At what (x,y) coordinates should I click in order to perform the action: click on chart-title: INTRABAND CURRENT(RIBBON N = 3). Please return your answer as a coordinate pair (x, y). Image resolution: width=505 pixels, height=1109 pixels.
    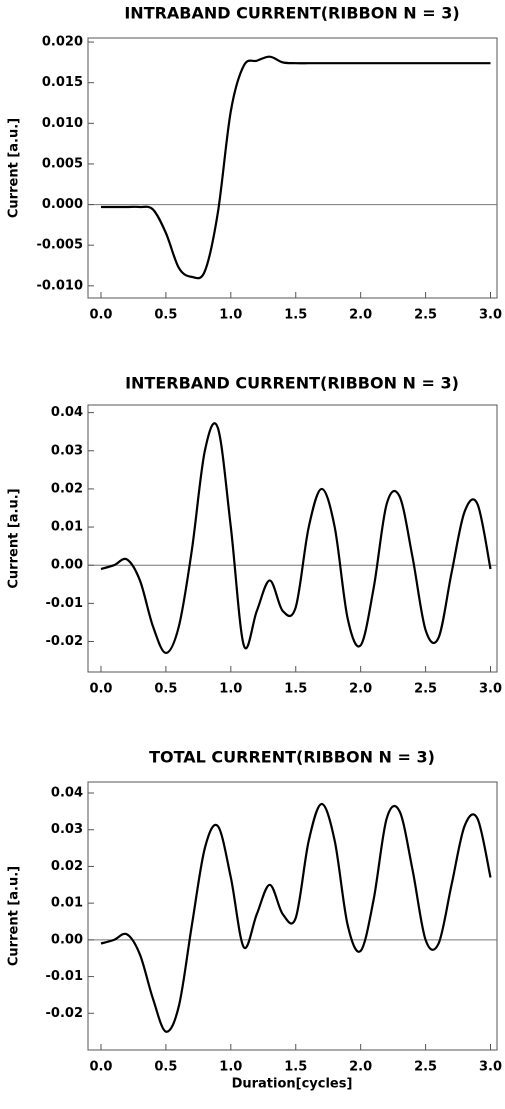
    Looking at the image, I should click on (291, 13).